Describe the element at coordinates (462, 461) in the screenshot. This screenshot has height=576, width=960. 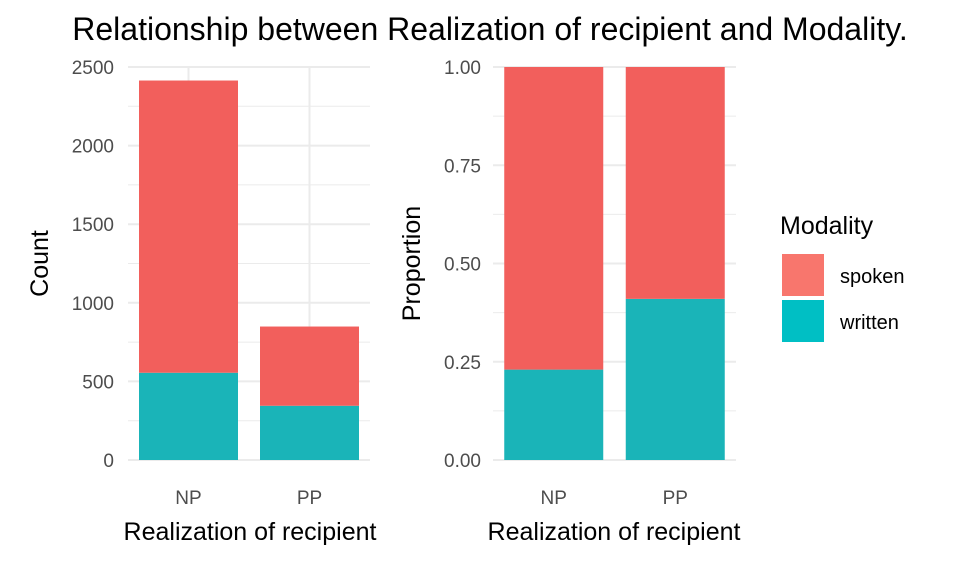
I see `y-tick-label: 0.00` at that location.